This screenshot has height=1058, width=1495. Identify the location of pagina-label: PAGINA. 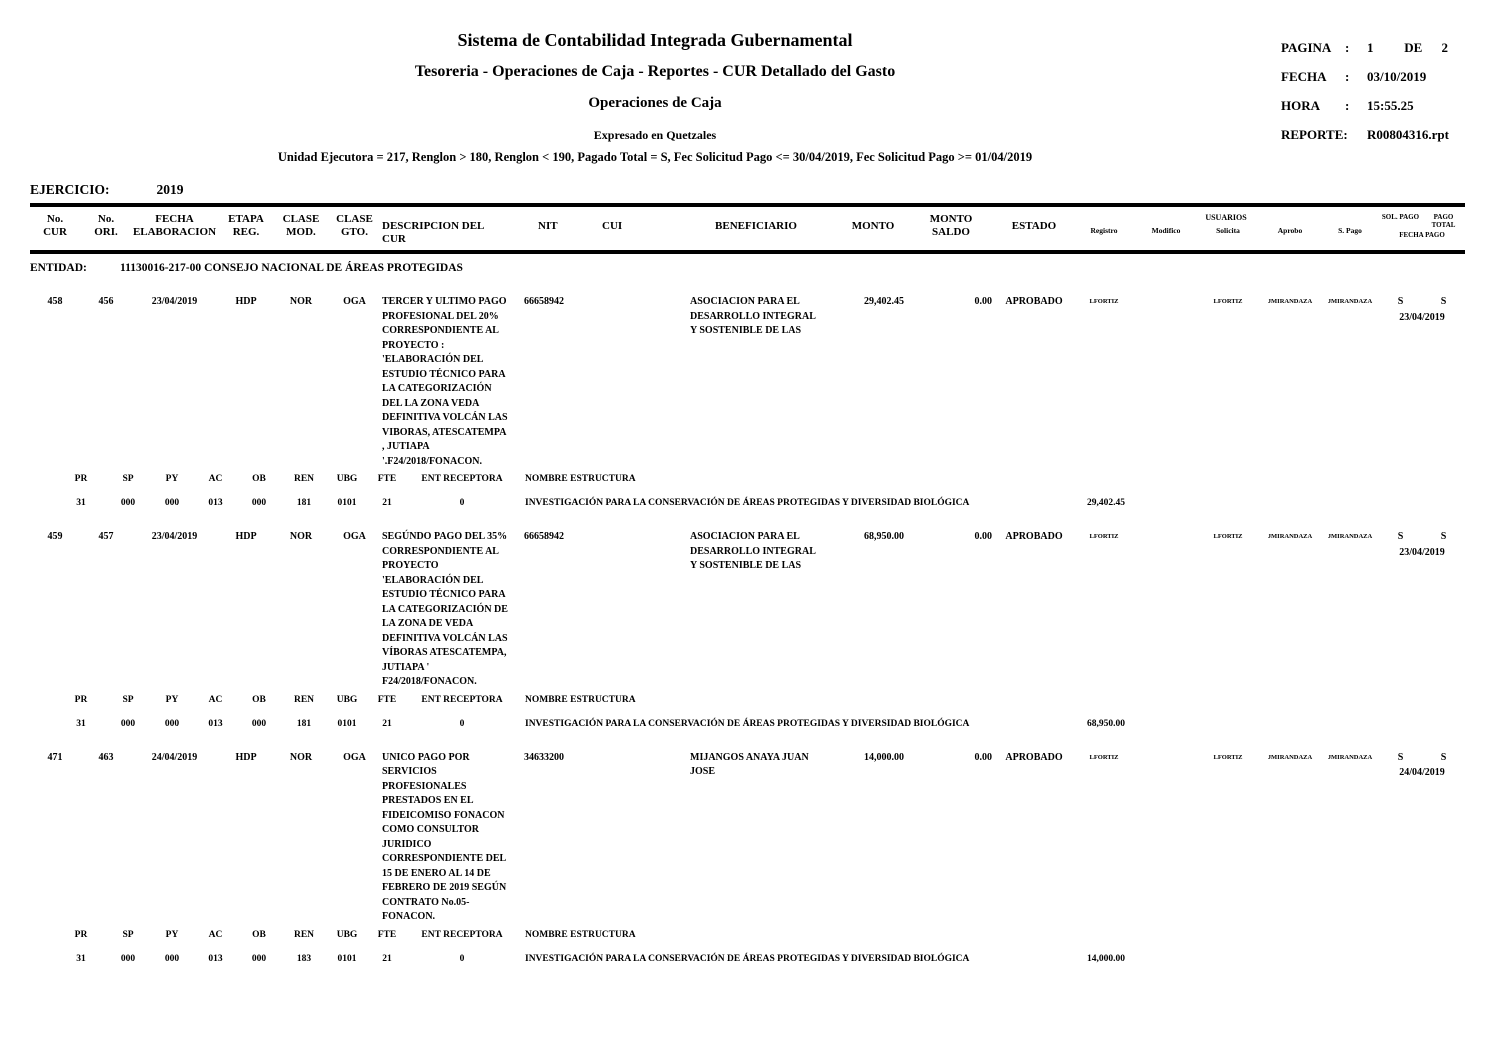
(1306, 47).